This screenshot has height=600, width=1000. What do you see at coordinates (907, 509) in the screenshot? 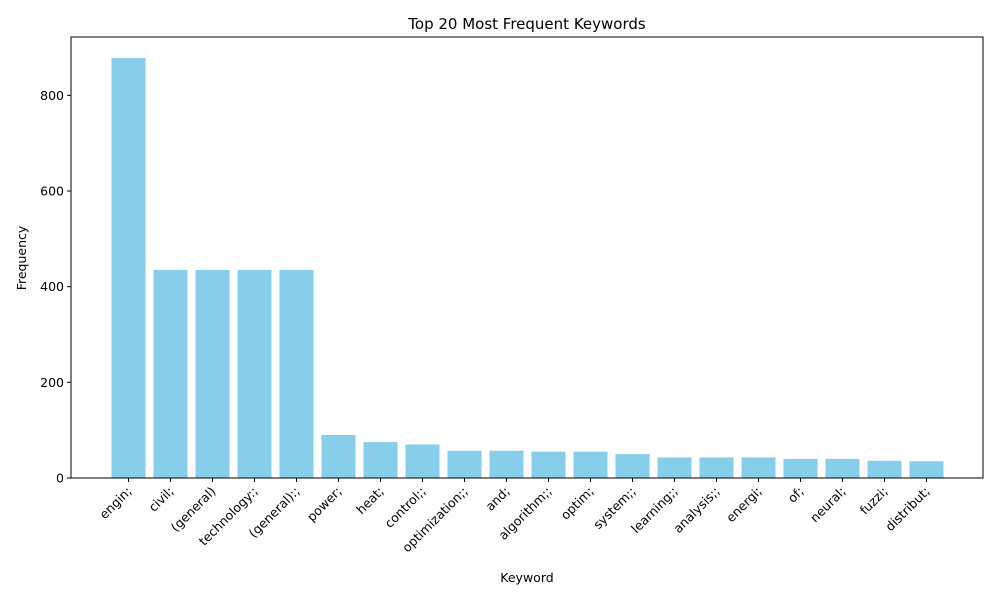
I see `x-tick-label: distribut;` at bounding box center [907, 509].